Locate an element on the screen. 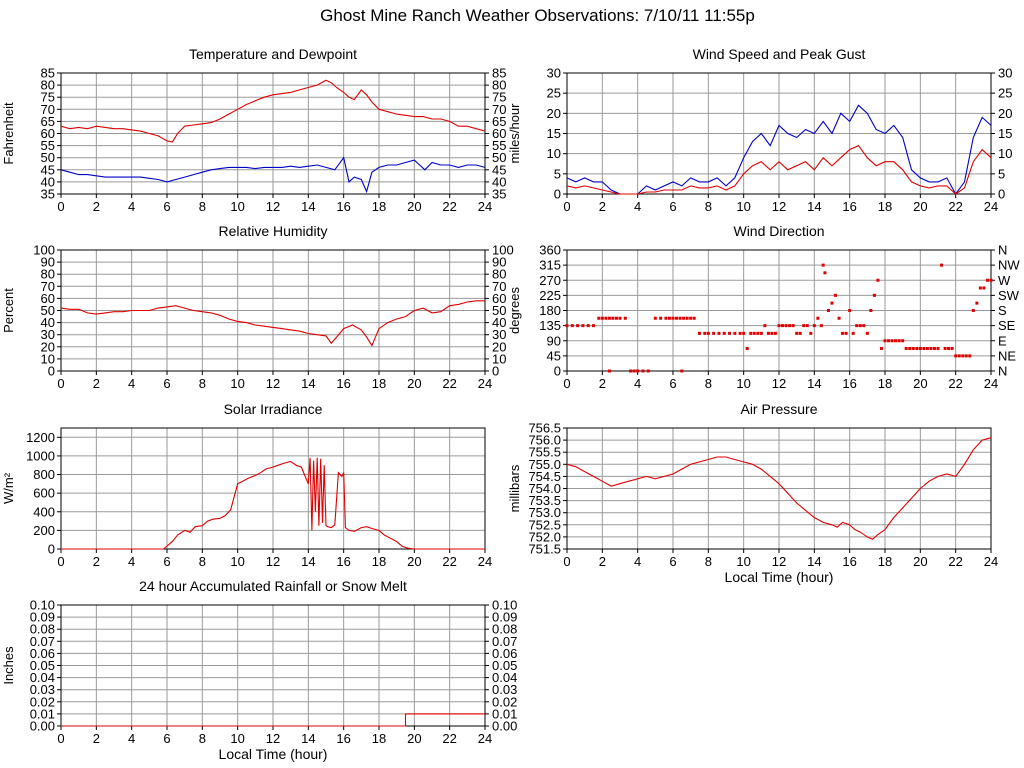 The width and height of the screenshot is (1024, 768). right-tick-label: 30 is located at coordinates (1005, 73).